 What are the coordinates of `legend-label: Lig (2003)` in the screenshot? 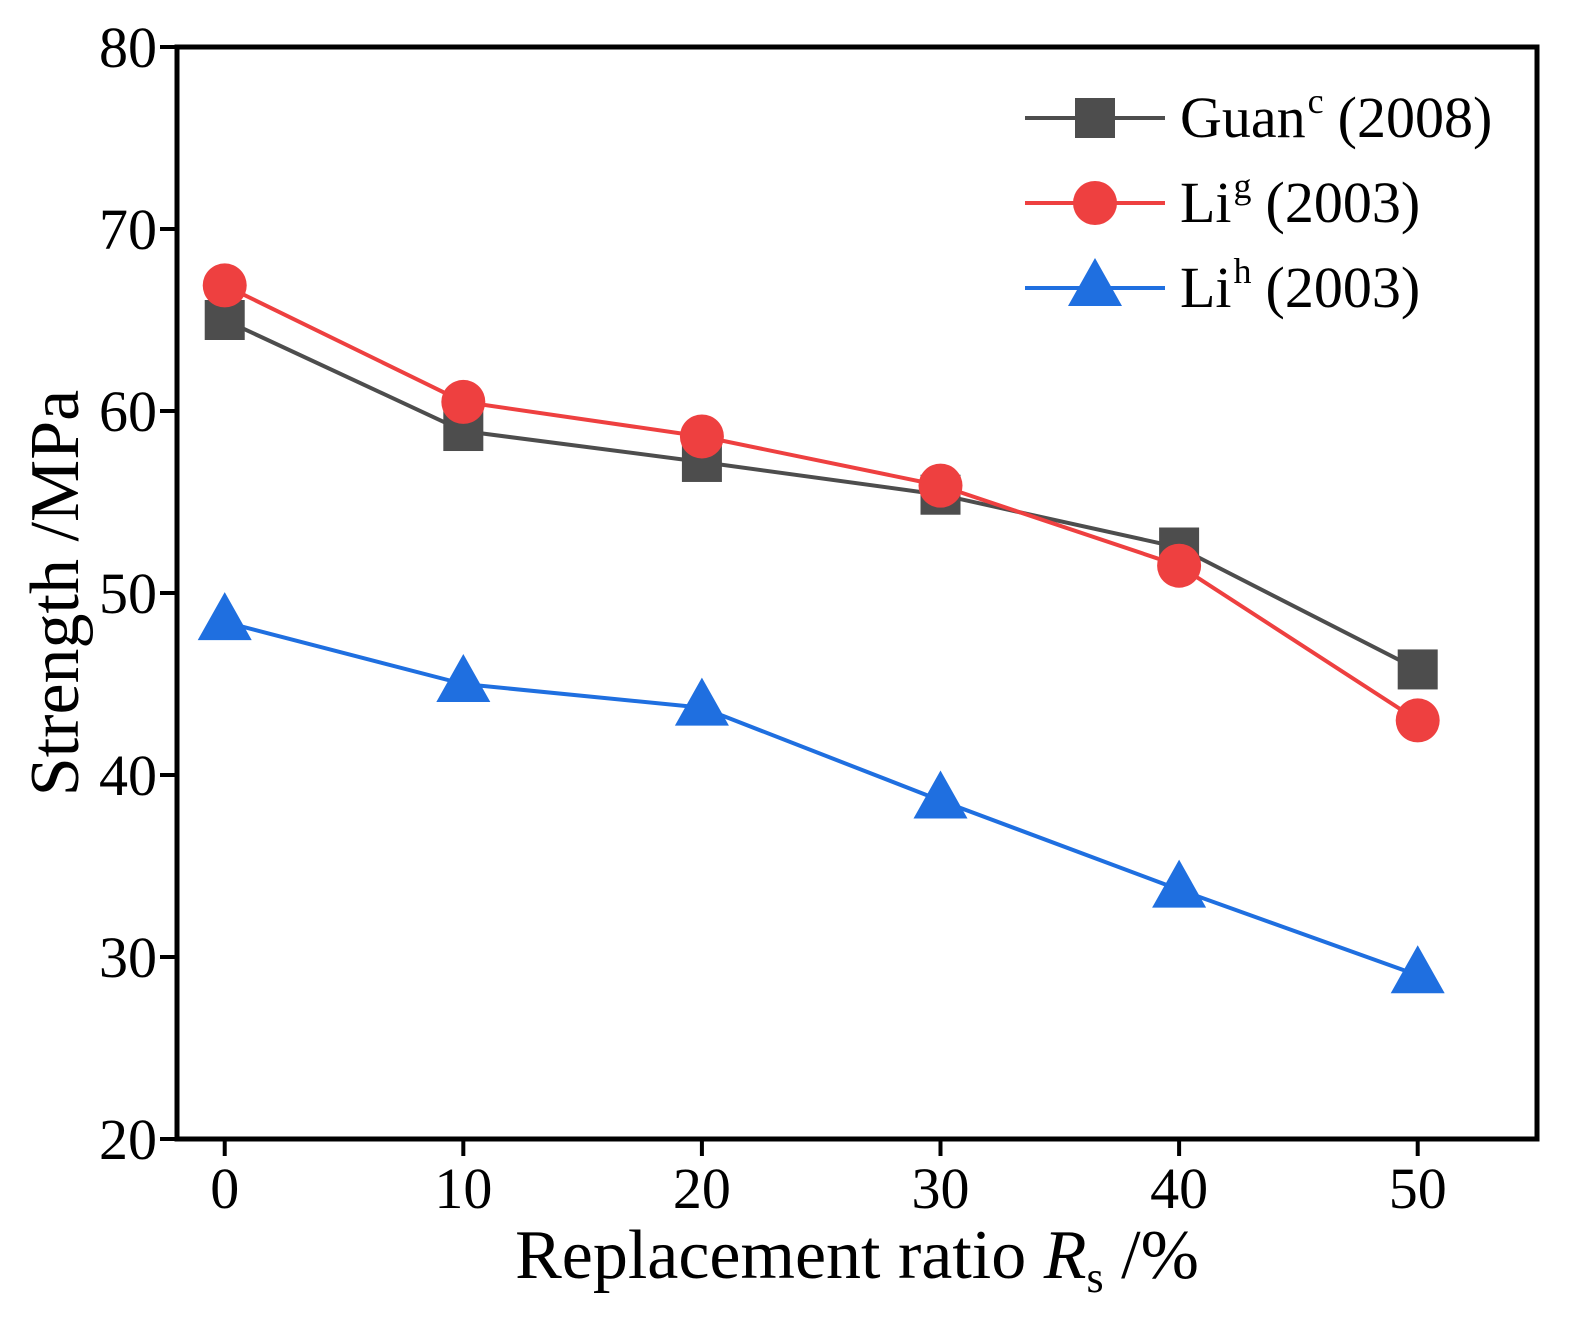 It's located at (1300, 200).